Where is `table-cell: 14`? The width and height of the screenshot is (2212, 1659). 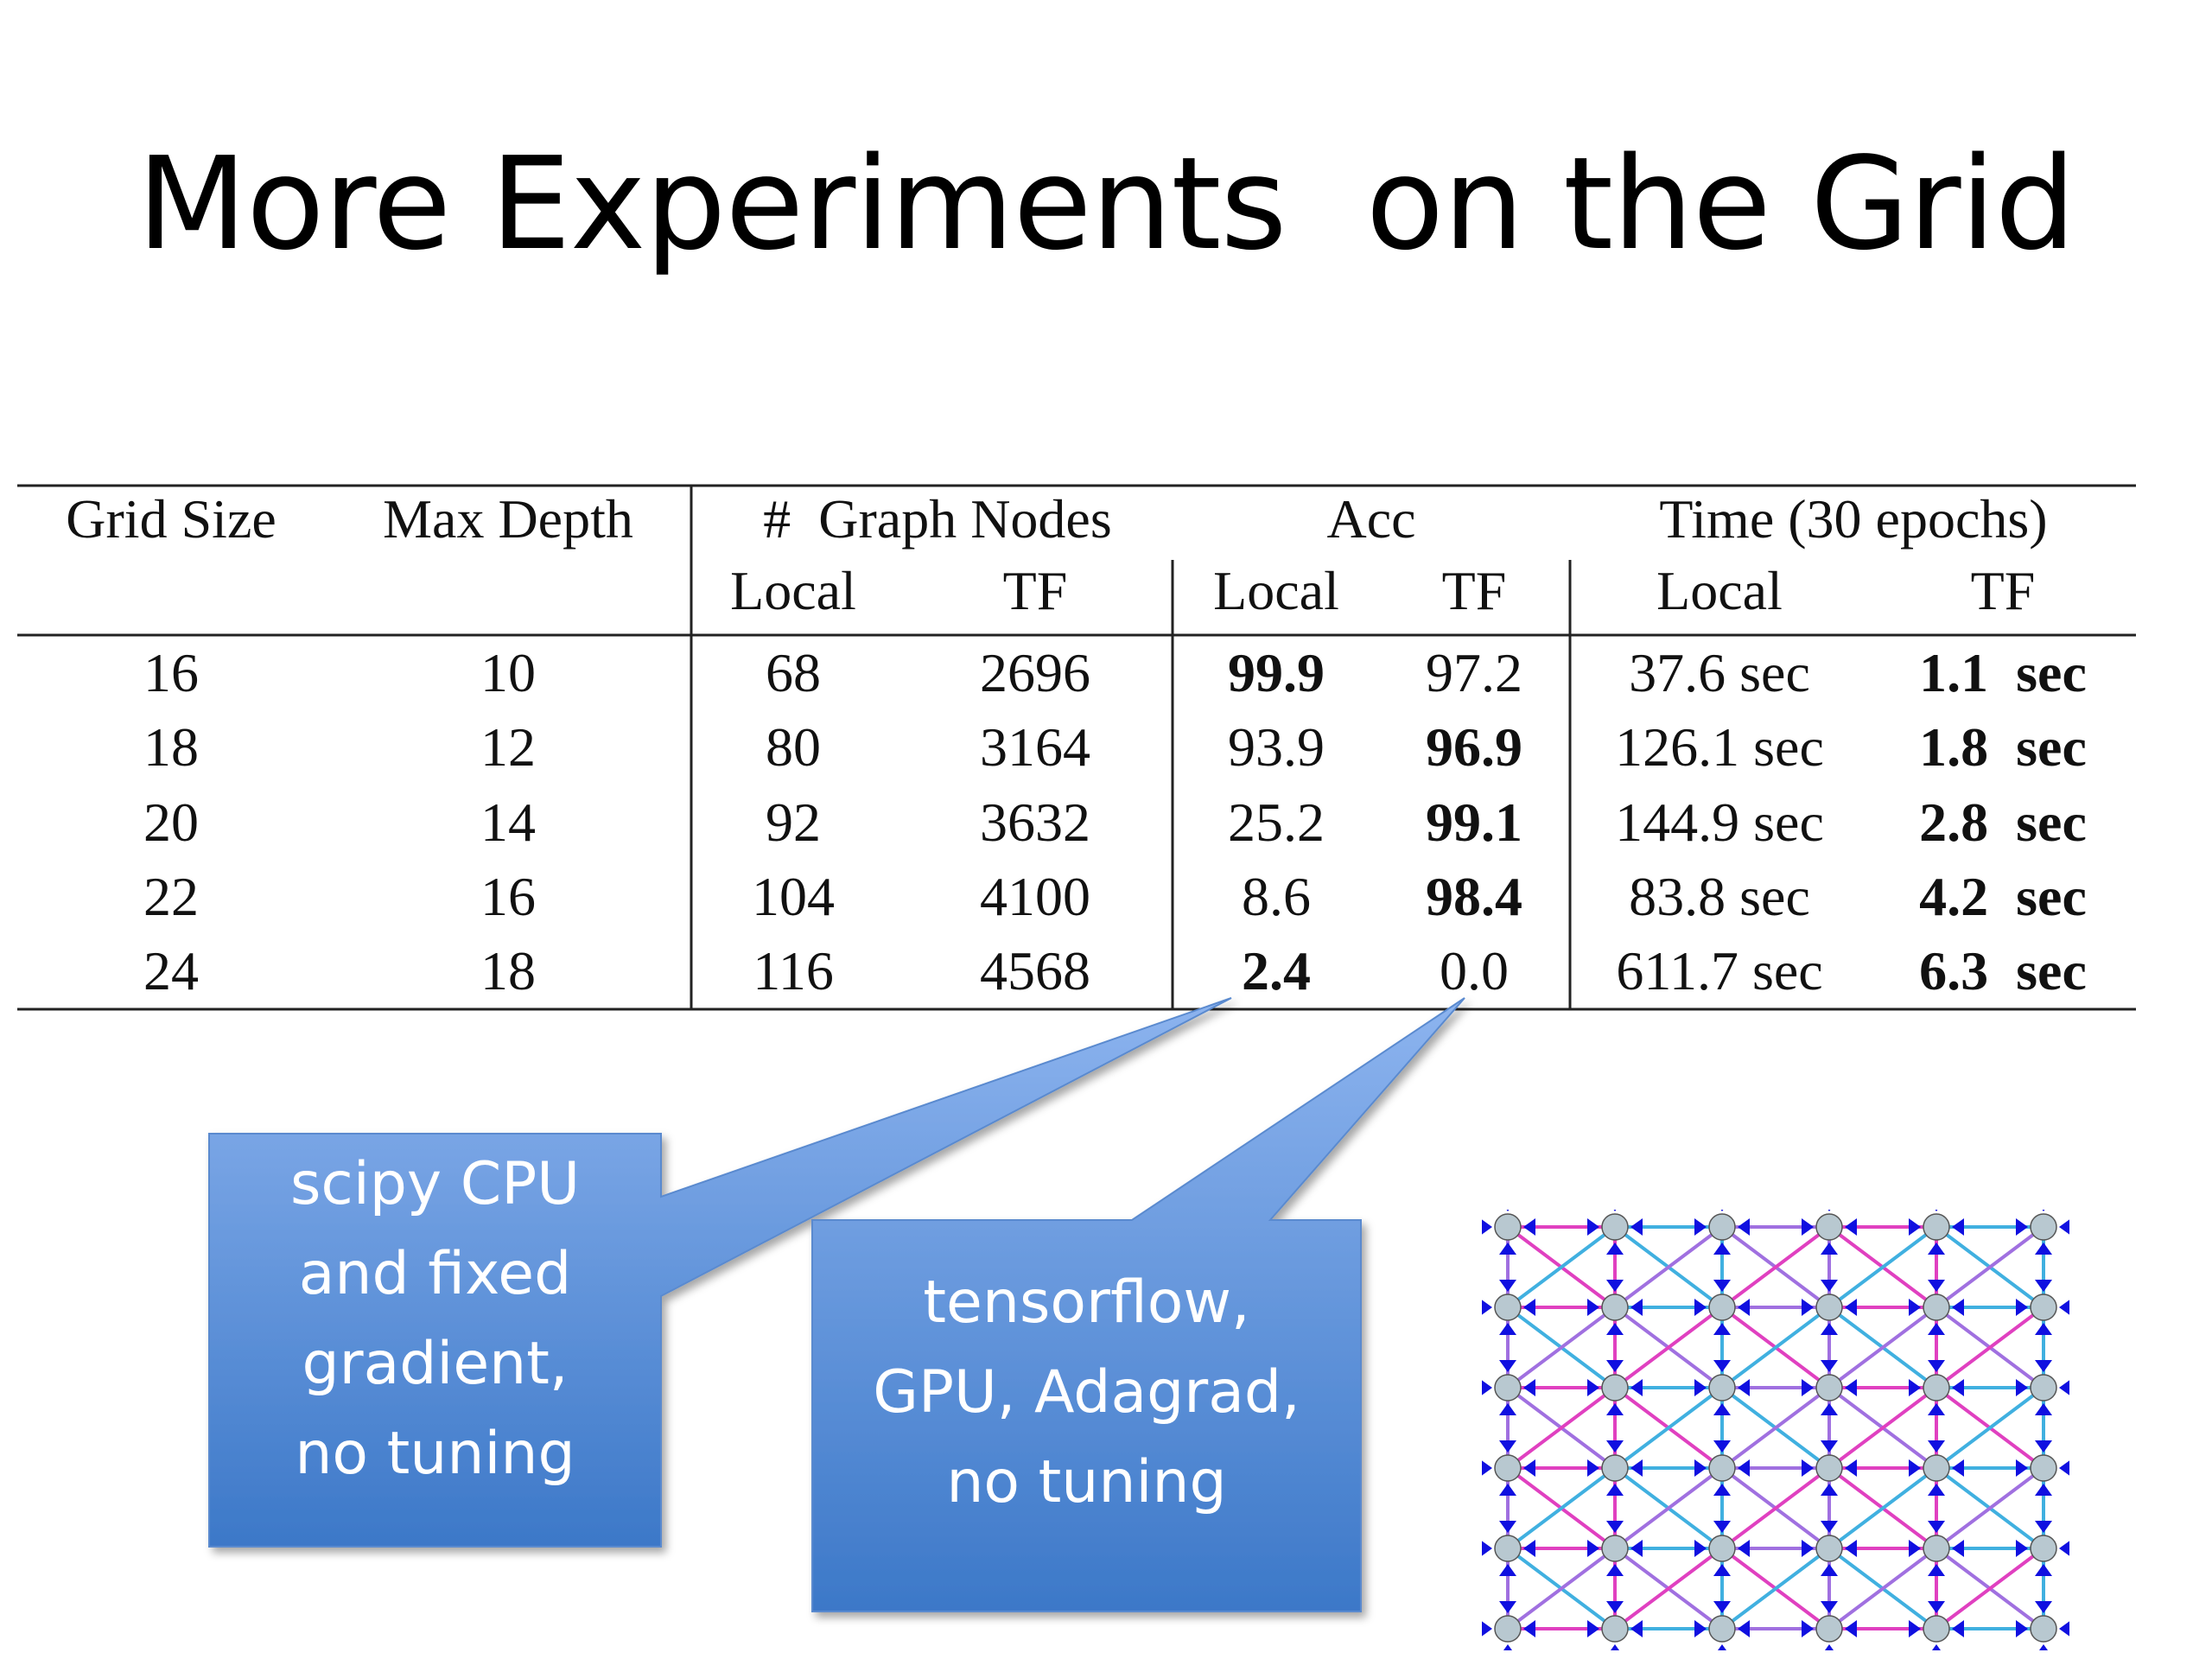 table-cell: 14 is located at coordinates (508, 822).